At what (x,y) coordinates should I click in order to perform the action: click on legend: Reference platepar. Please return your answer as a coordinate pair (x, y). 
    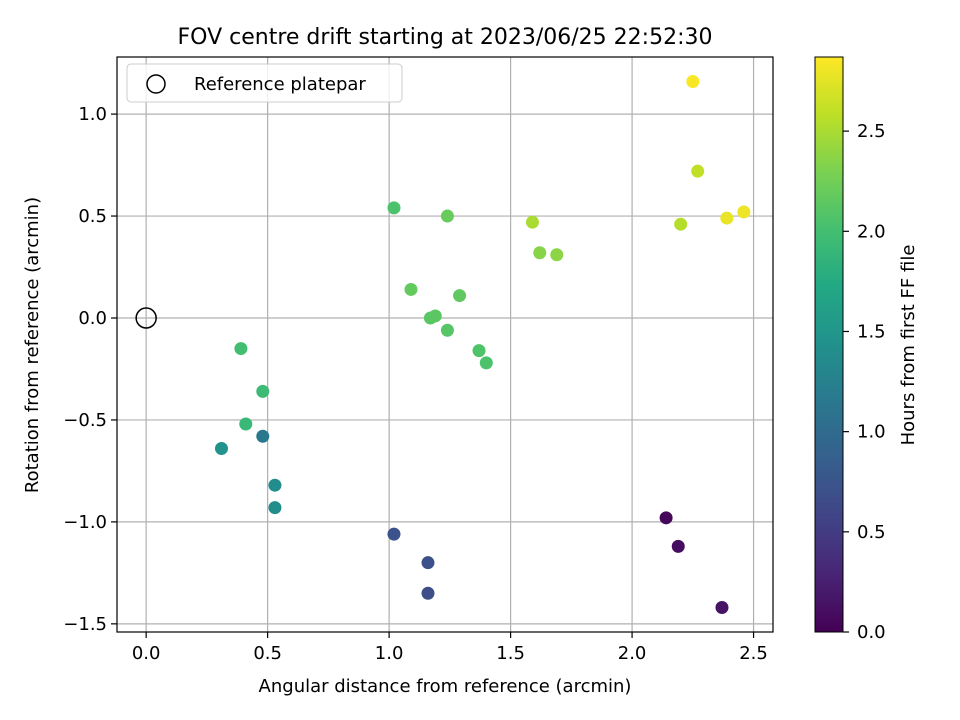
    Looking at the image, I should click on (264, 83).